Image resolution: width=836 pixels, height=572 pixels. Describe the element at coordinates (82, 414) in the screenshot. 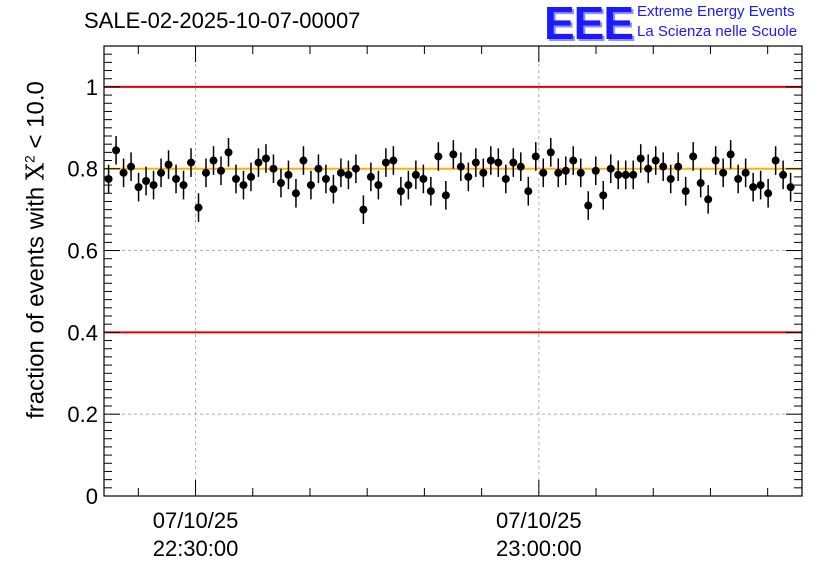

I see `y-tick-label: 0.2` at that location.